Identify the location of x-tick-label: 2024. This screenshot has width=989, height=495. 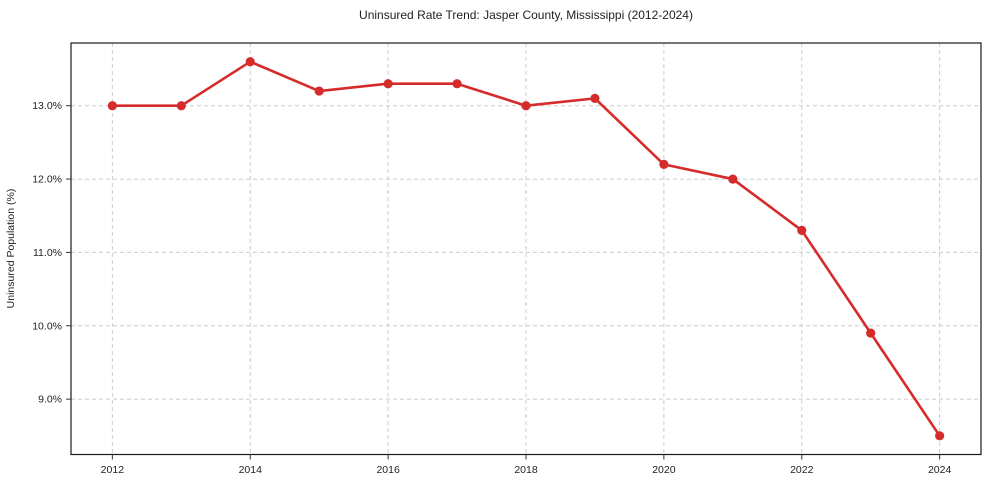
(940, 470).